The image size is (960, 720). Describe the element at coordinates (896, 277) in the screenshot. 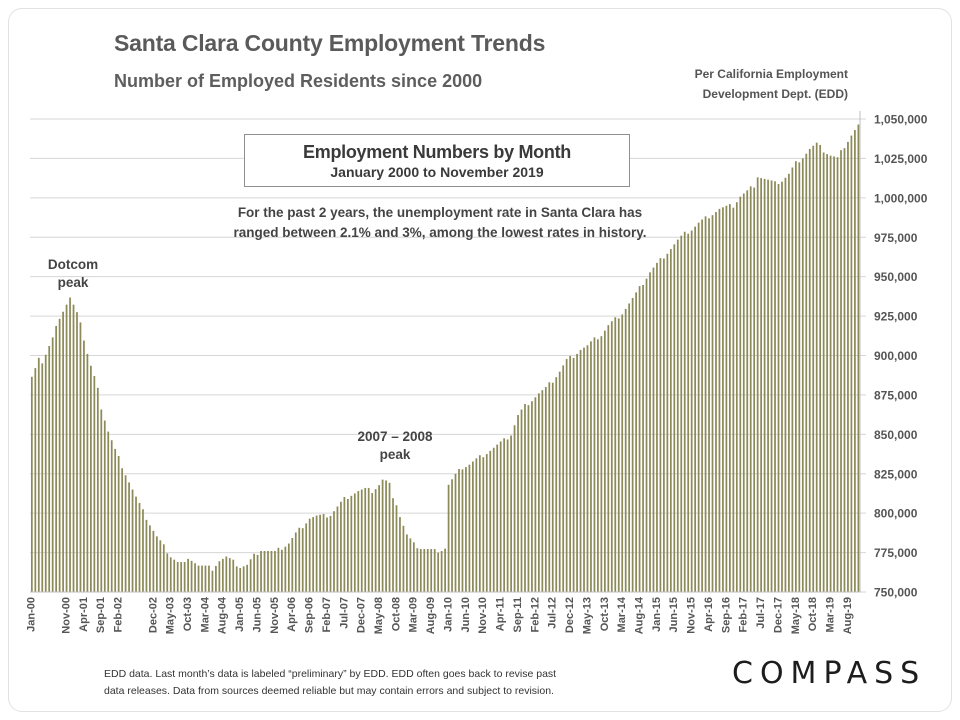

I see `y-tick-label: 950,000` at that location.